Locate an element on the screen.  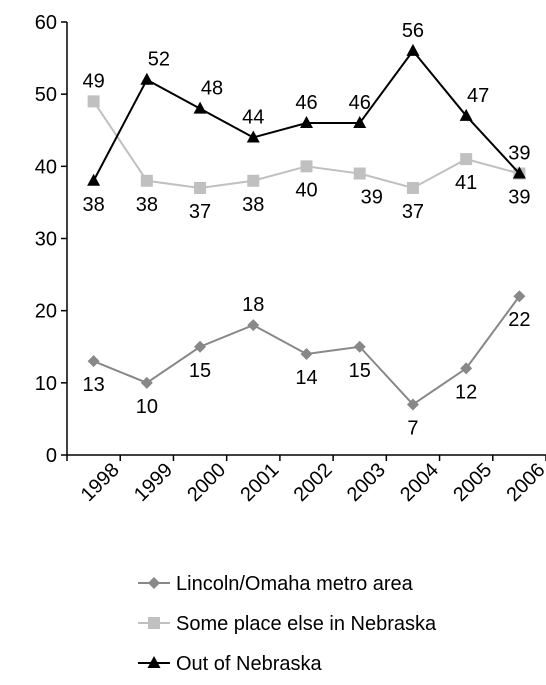
y-tick-label: 40 is located at coordinates (46, 167).